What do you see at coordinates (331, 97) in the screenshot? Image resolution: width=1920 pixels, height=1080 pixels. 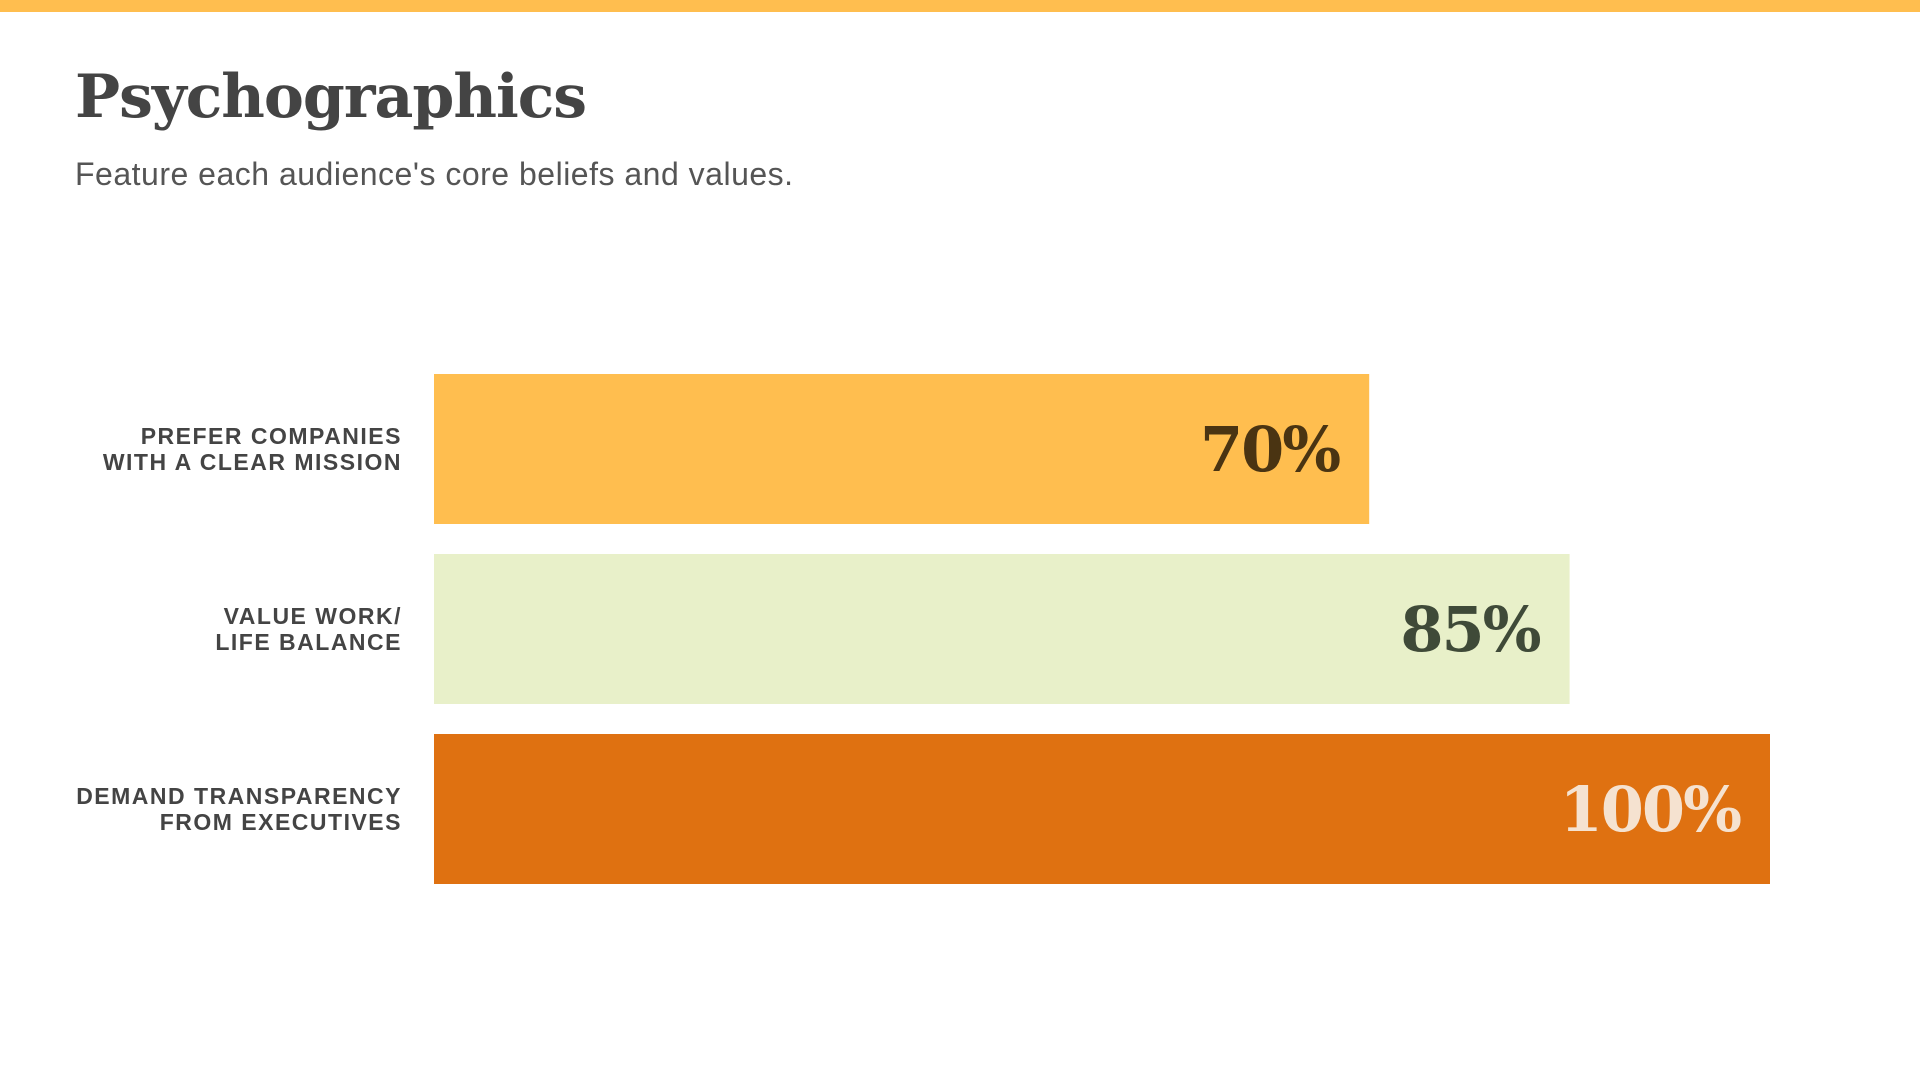 I see `page-title: Psychographics` at bounding box center [331, 97].